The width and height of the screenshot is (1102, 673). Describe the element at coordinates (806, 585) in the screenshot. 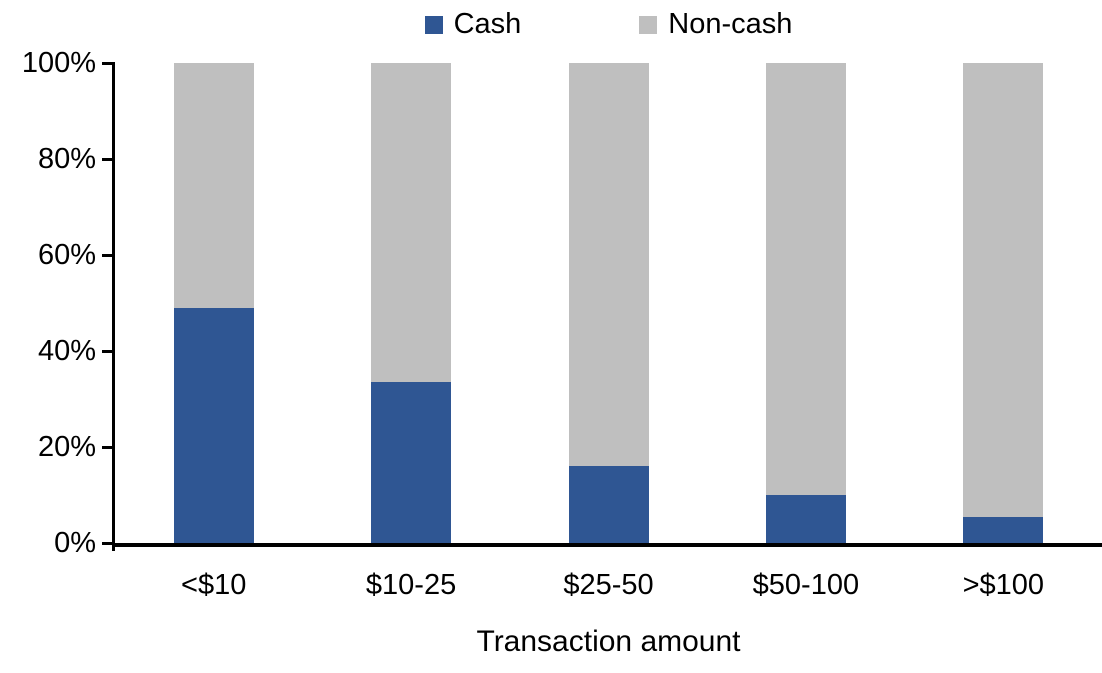

I see `x-axis-category-label: $50-100` at that location.